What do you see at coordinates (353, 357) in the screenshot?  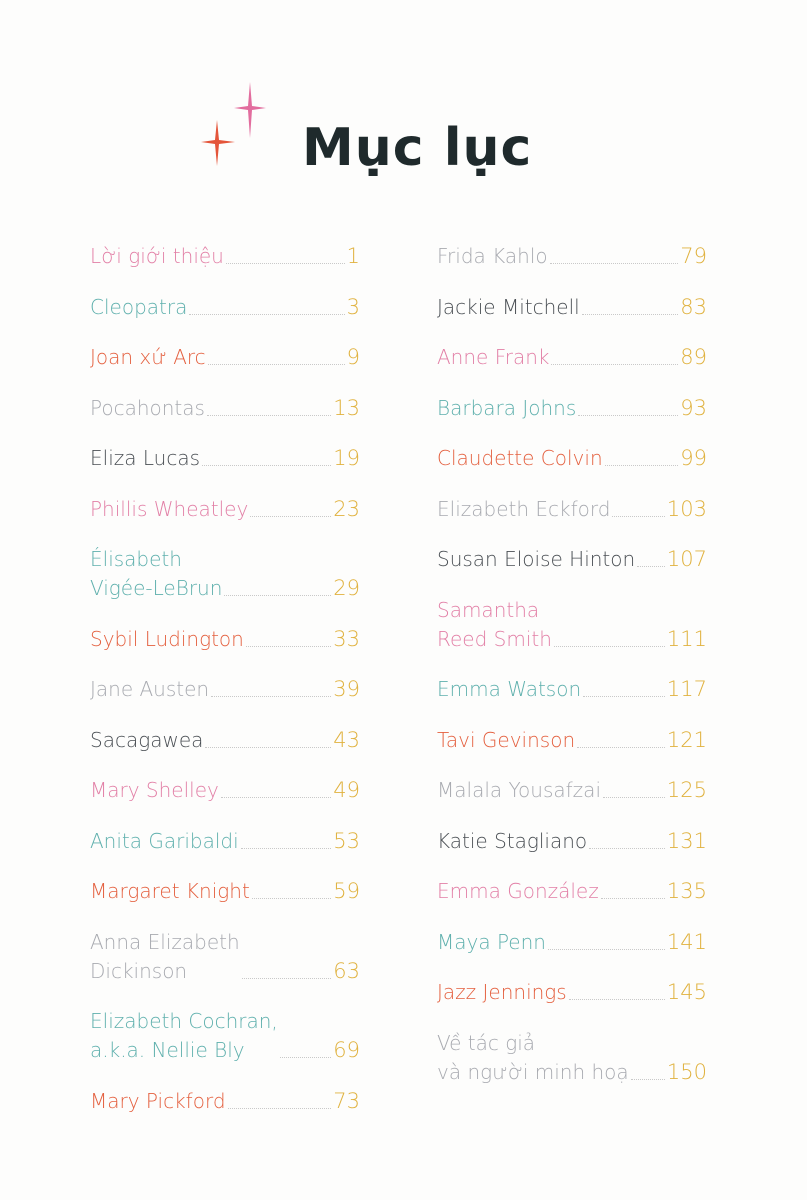 I see `toc-entry-page: 9` at bounding box center [353, 357].